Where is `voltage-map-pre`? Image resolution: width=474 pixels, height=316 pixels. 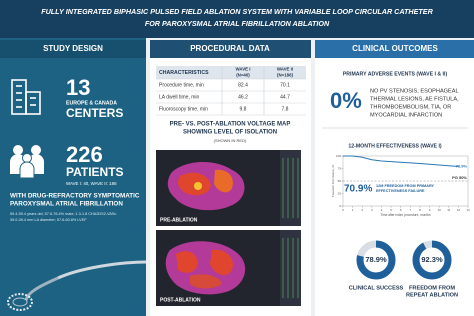
voltage-map-pre is located at coordinates (228, 188).